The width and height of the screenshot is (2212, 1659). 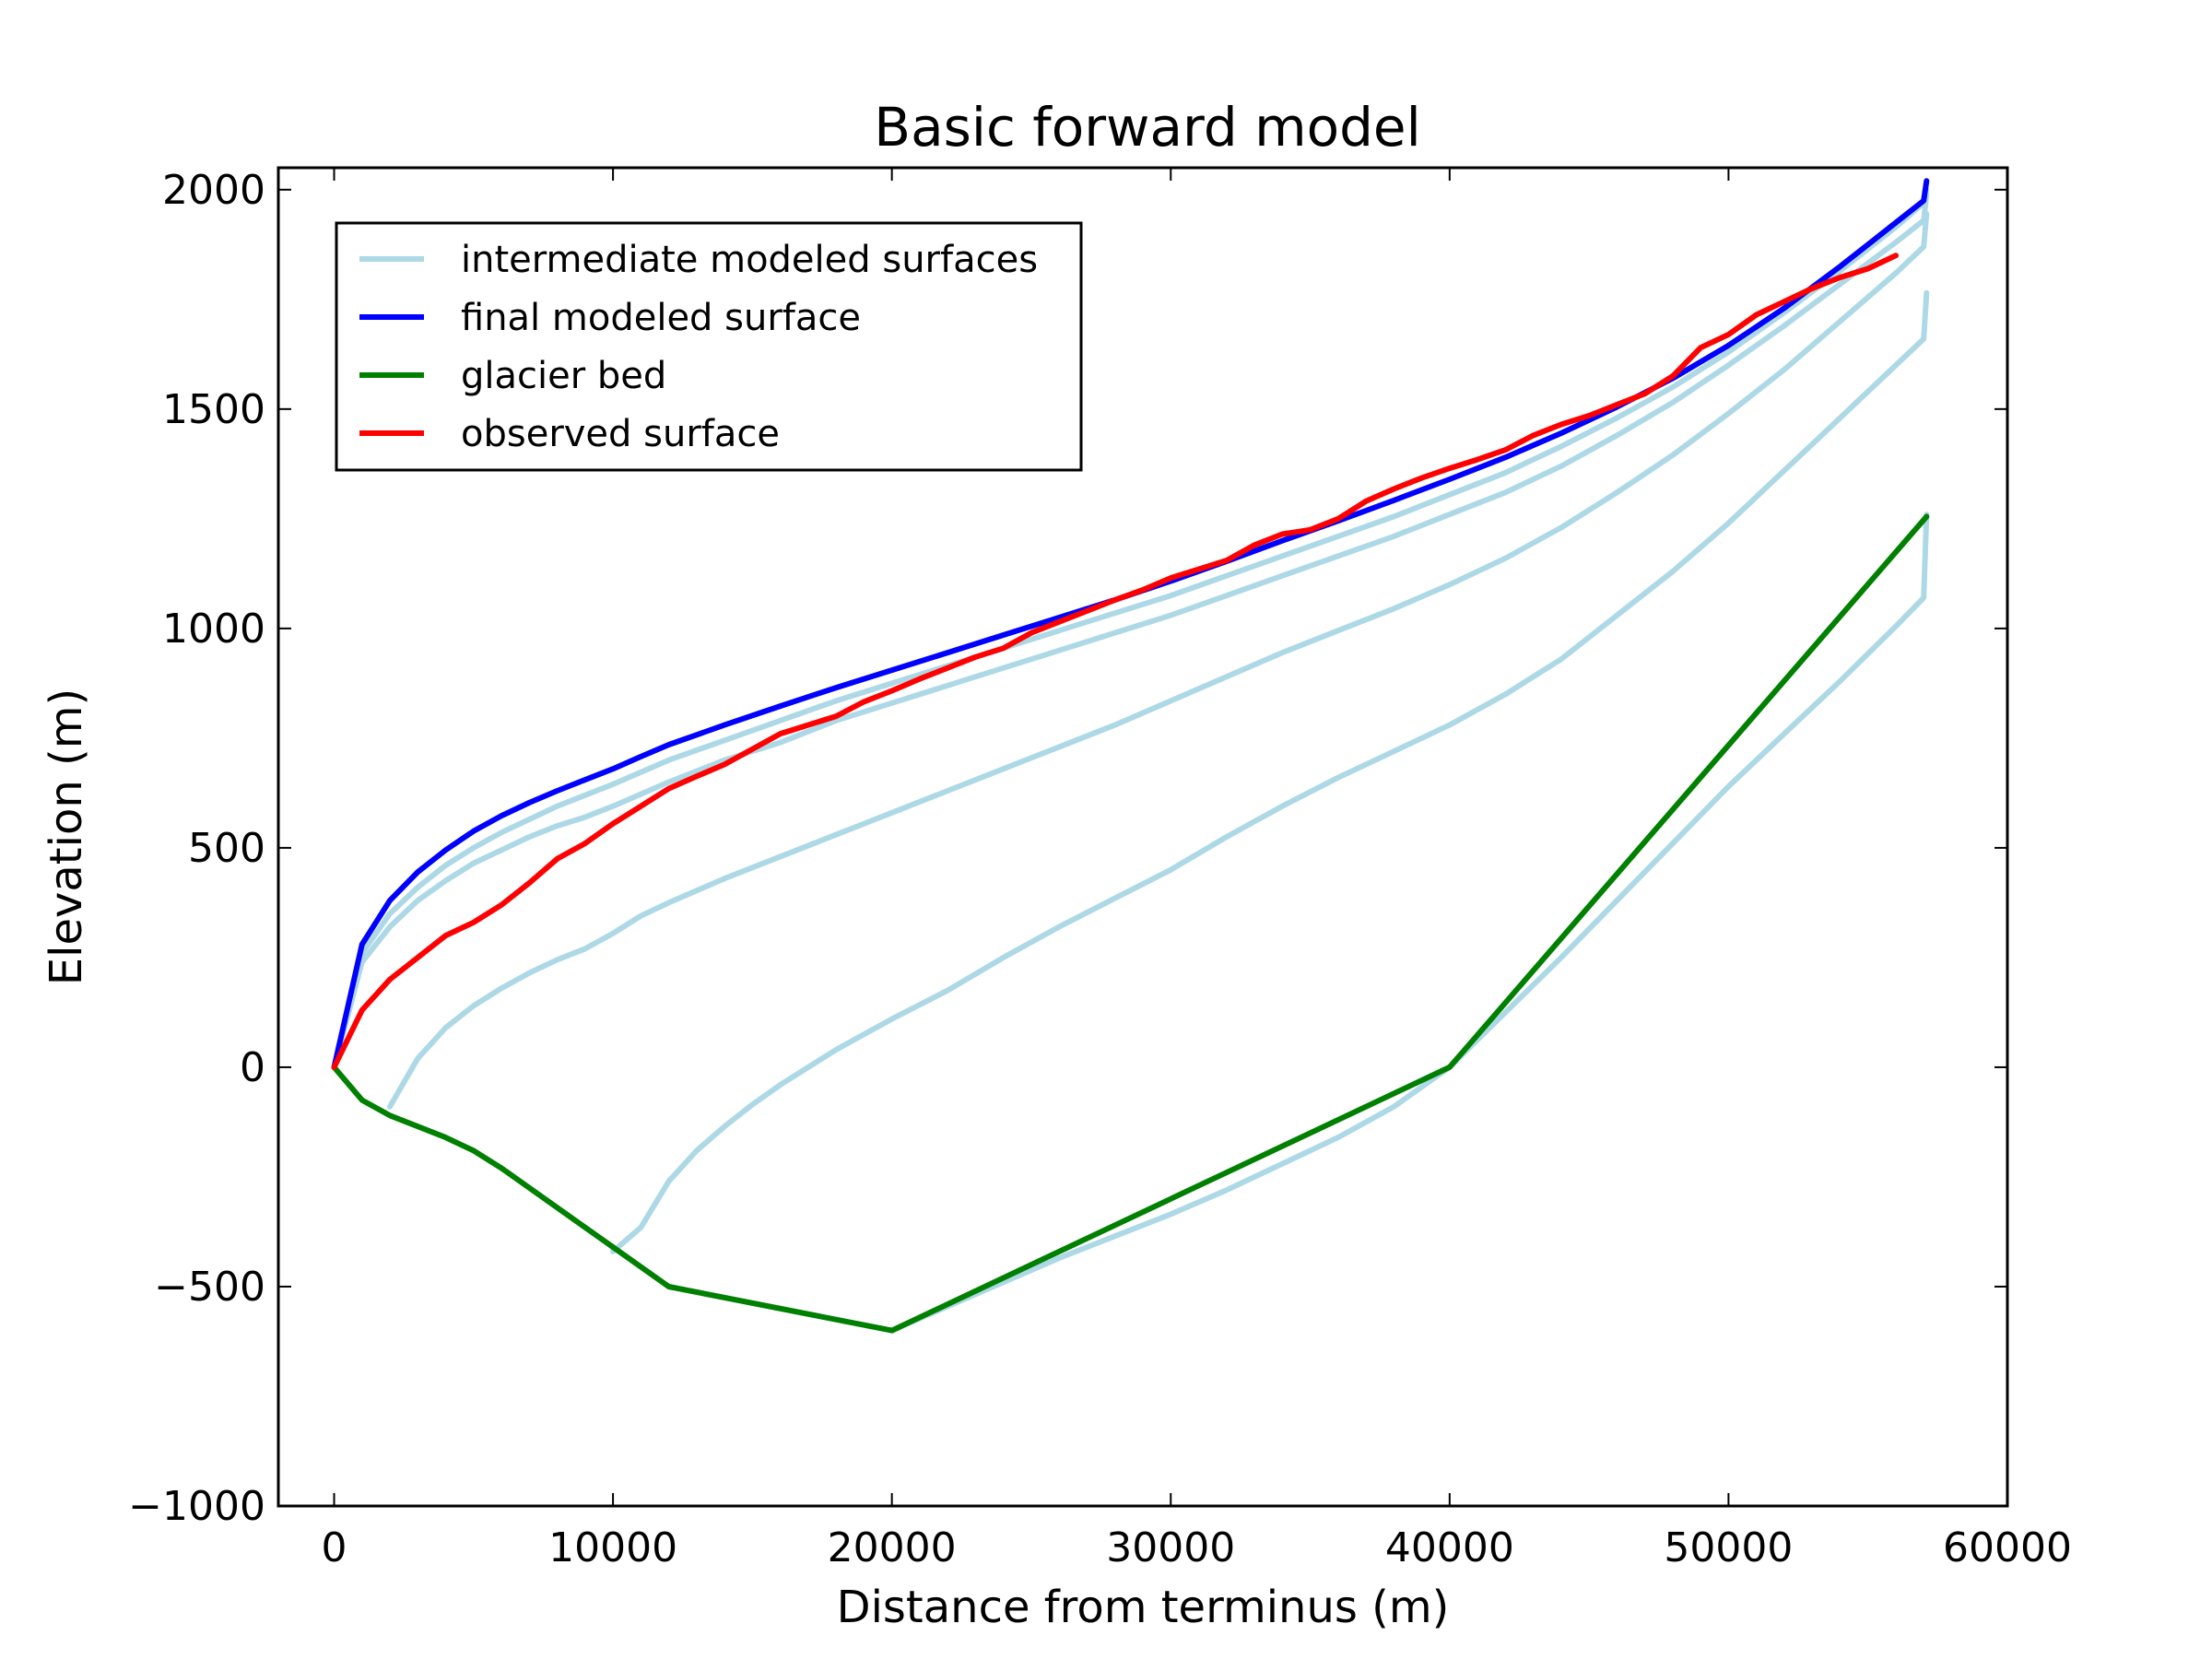 I want to click on legend-label-intermediate: intermediate modeled surfaces, so click(x=749, y=260).